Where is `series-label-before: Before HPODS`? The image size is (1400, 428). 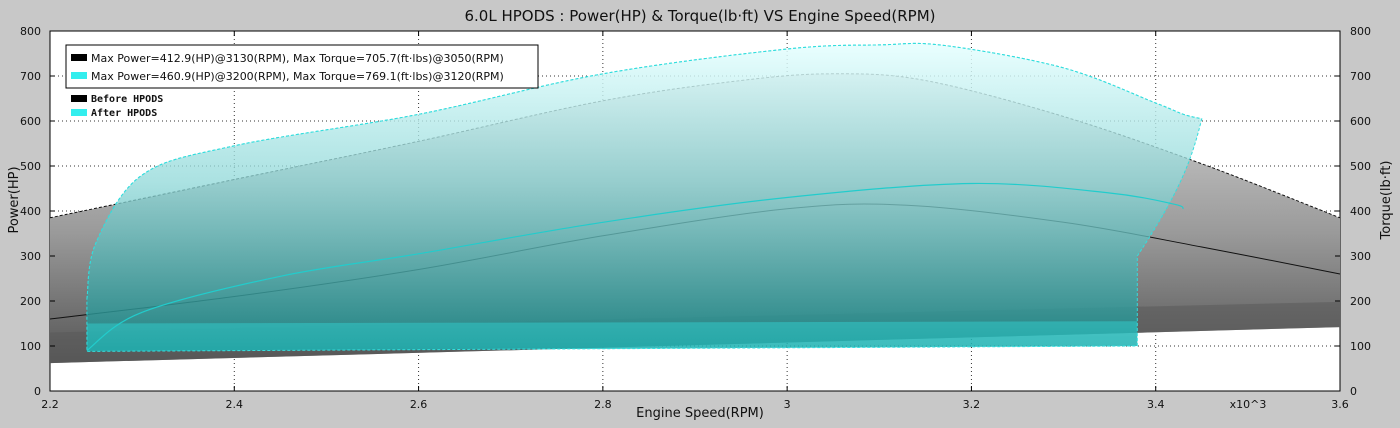 series-label-before: Before HPODS is located at coordinates (127, 99).